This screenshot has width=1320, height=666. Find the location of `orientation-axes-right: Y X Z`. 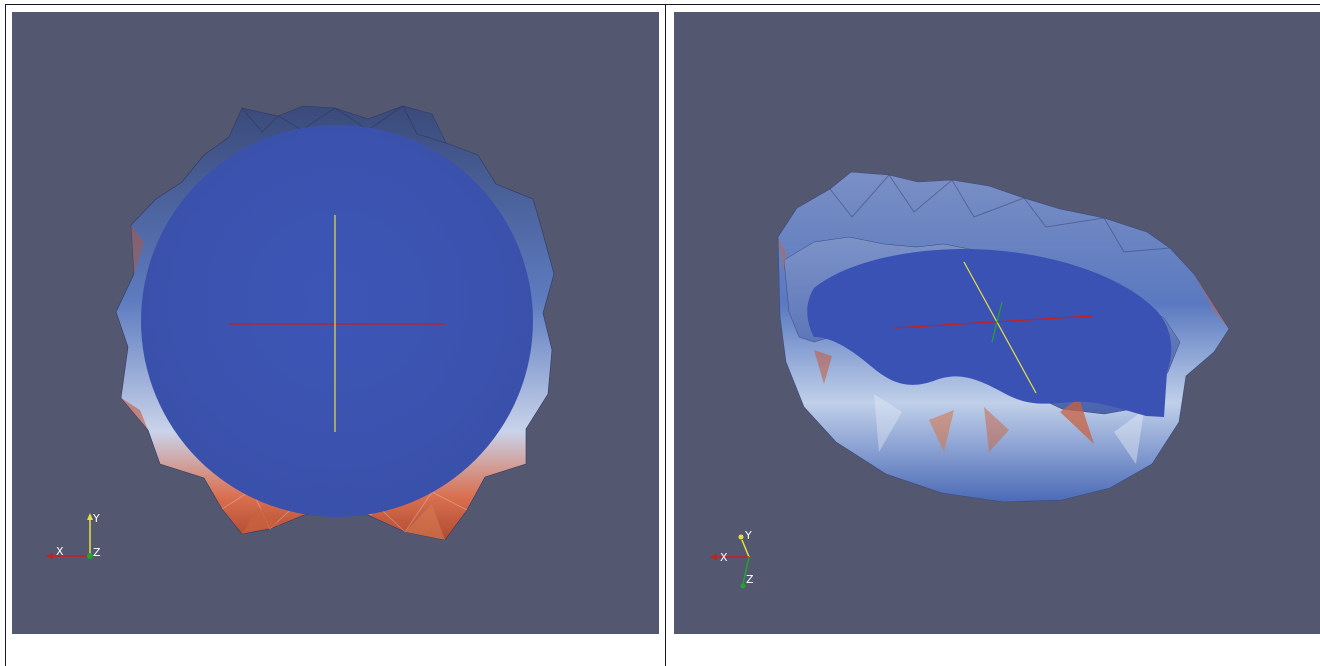

orientation-axes-right: Y X Z is located at coordinates (732, 559).